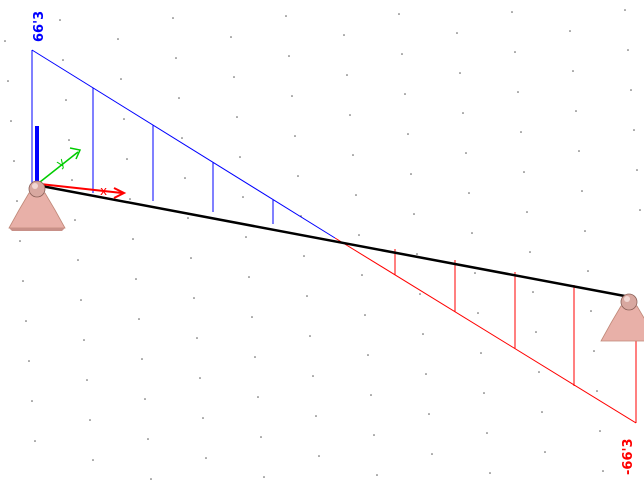 The width and height of the screenshot is (644, 481). I want to click on left-support-icon, so click(37, 205).